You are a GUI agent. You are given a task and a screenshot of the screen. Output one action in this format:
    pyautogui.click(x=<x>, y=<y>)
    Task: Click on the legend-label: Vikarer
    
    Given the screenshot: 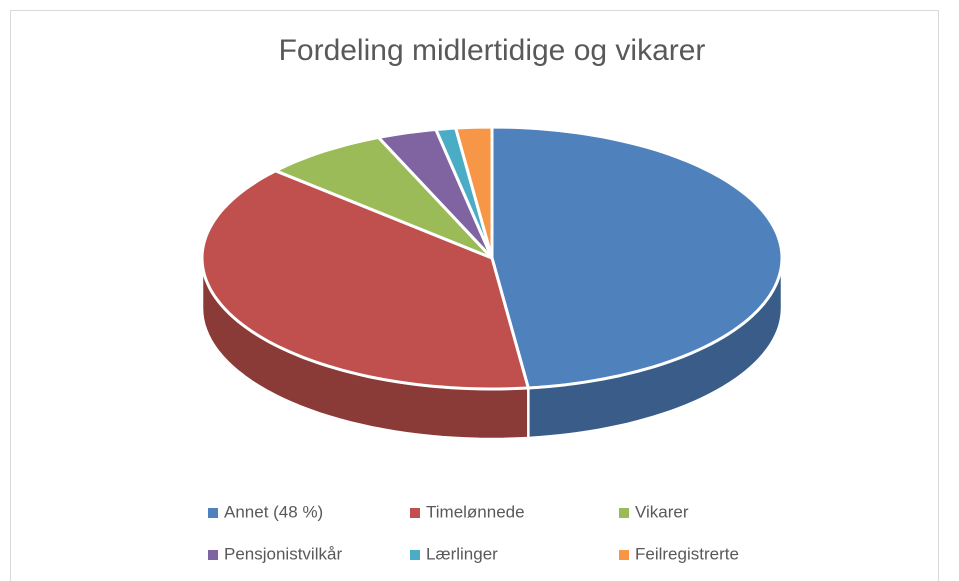 What is the action you would take?
    pyautogui.click(x=662, y=511)
    